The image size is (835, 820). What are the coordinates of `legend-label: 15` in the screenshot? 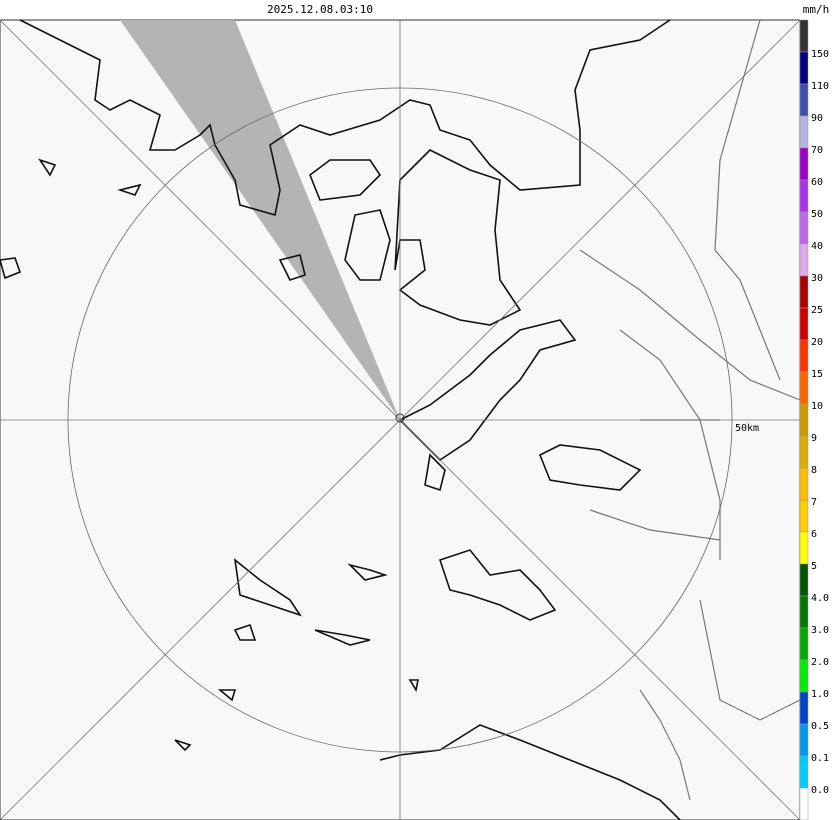 It's located at (817, 374).